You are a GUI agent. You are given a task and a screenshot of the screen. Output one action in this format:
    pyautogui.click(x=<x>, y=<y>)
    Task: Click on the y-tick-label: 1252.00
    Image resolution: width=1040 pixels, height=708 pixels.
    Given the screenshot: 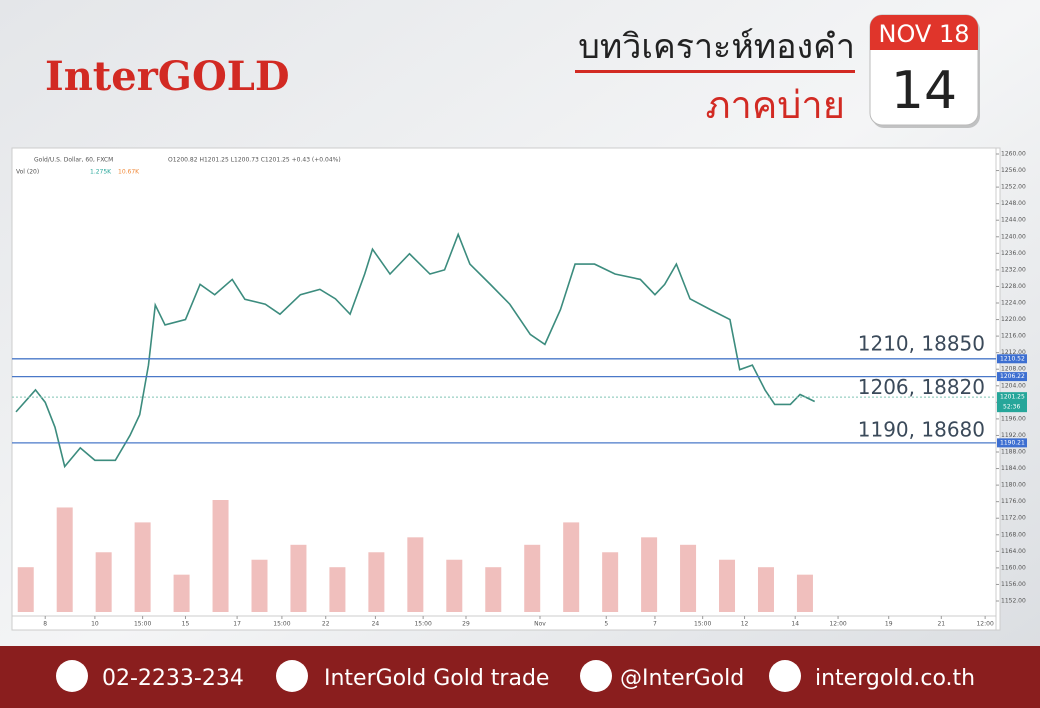 What is the action you would take?
    pyautogui.click(x=1013, y=187)
    